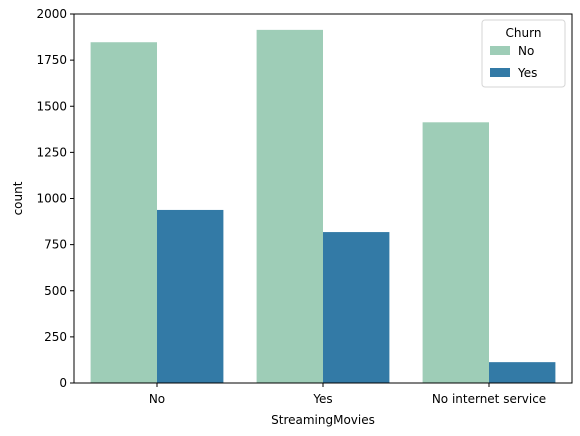 This screenshot has width=580, height=436. What do you see at coordinates (526, 51) in the screenshot?
I see `legend-label-no: No` at bounding box center [526, 51].